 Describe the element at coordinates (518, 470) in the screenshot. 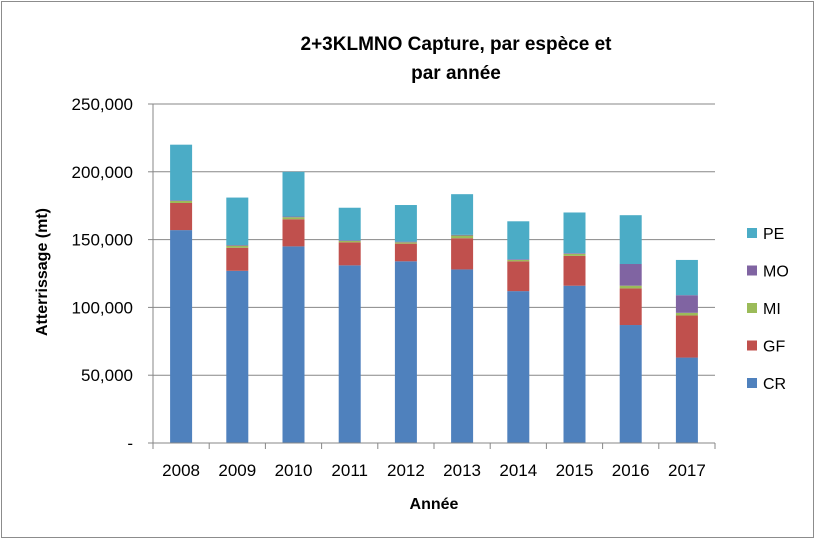

I see `x-tick-label: 2014` at that location.